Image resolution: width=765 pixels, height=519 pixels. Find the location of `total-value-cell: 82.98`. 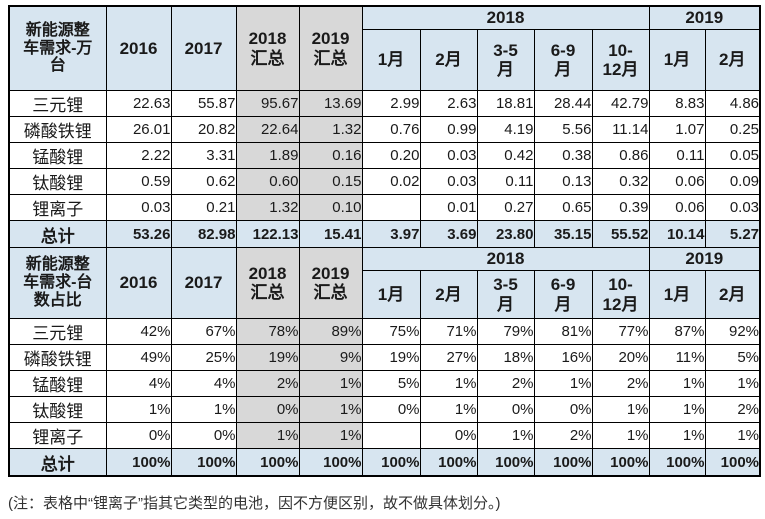

total-value-cell: 82.98 is located at coordinates (203, 234).